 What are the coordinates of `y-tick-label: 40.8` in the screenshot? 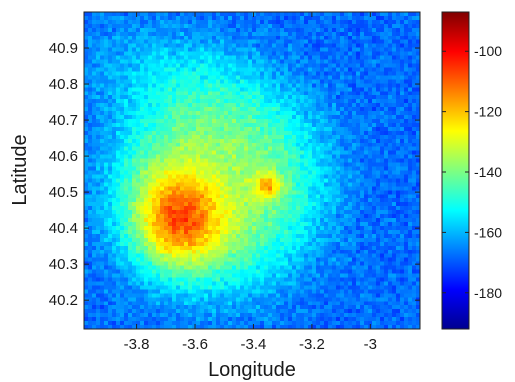 It's located at (63, 84).